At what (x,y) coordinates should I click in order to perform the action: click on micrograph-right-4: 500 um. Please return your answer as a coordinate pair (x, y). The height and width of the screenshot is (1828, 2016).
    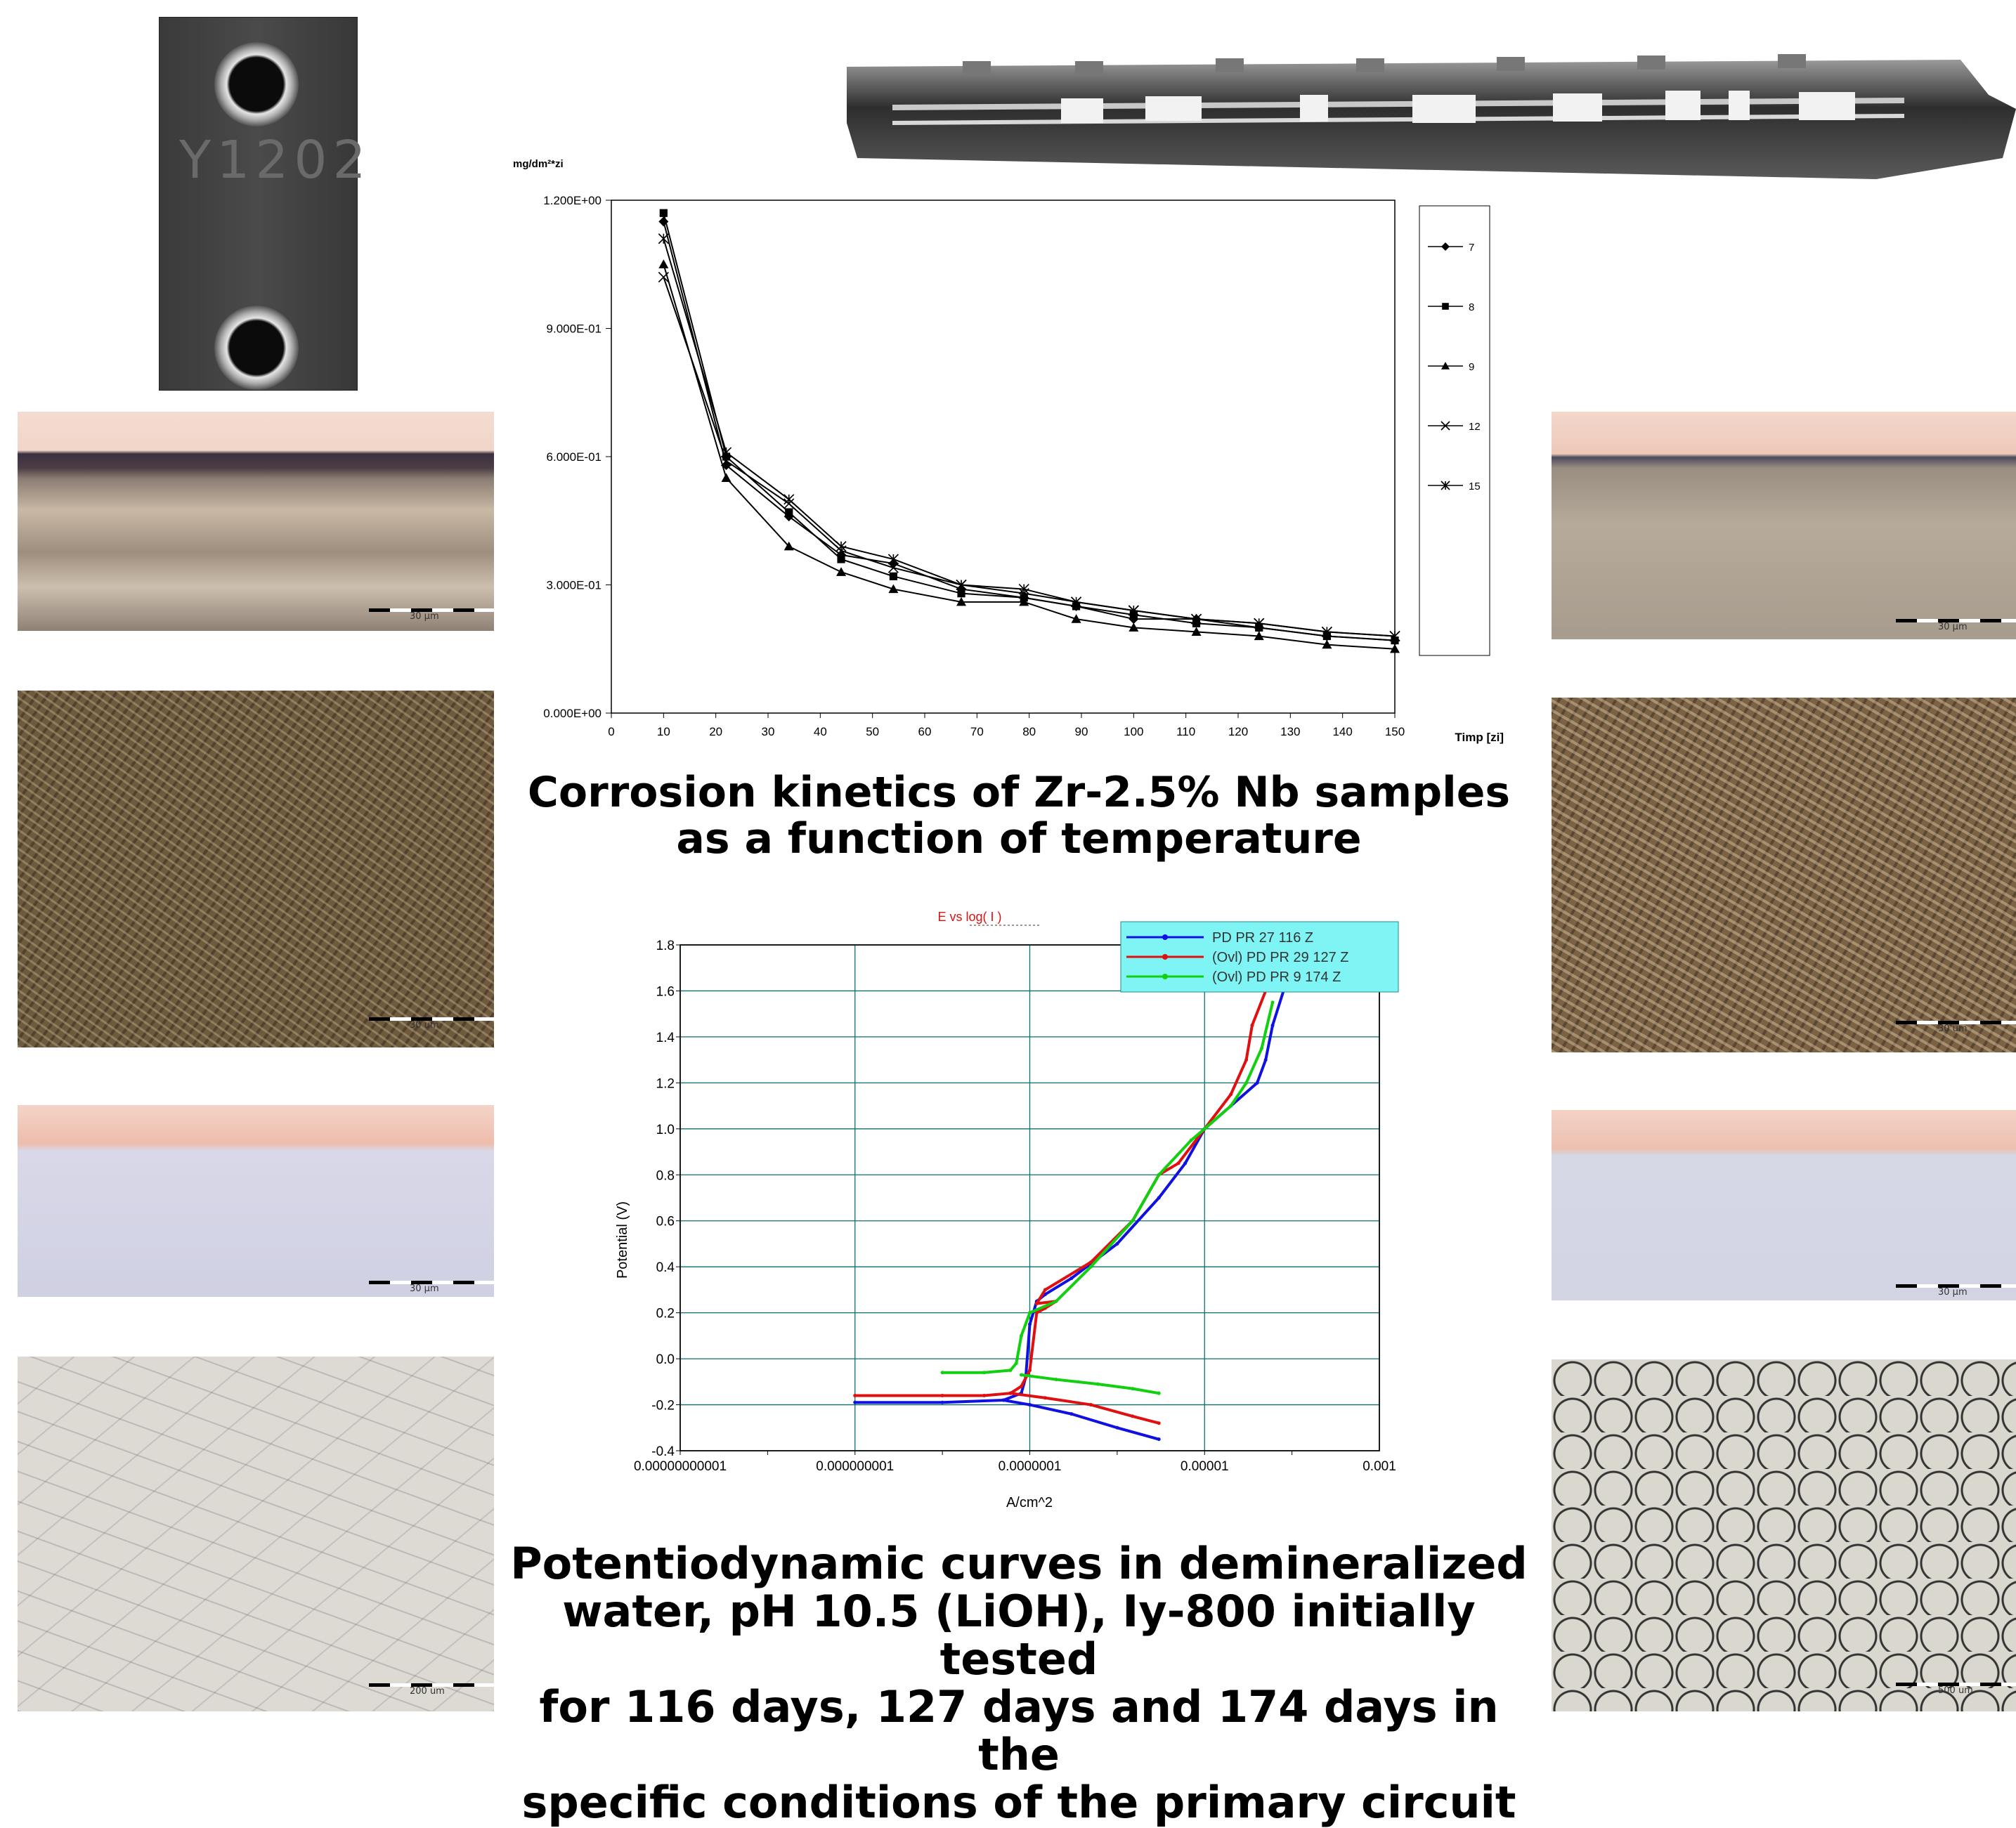
    Looking at the image, I should click on (1784, 1535).